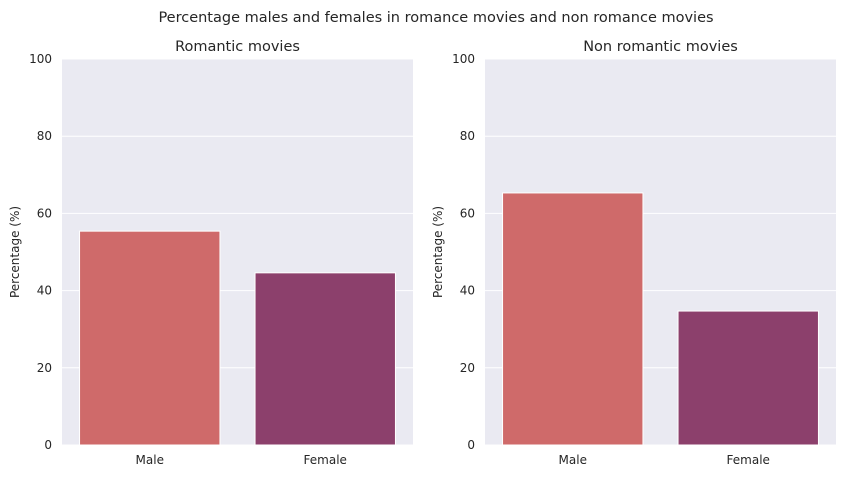 Image resolution: width=845 pixels, height=480 pixels. Describe the element at coordinates (660, 47) in the screenshot. I see `chart-title: Non romantic movies` at that location.